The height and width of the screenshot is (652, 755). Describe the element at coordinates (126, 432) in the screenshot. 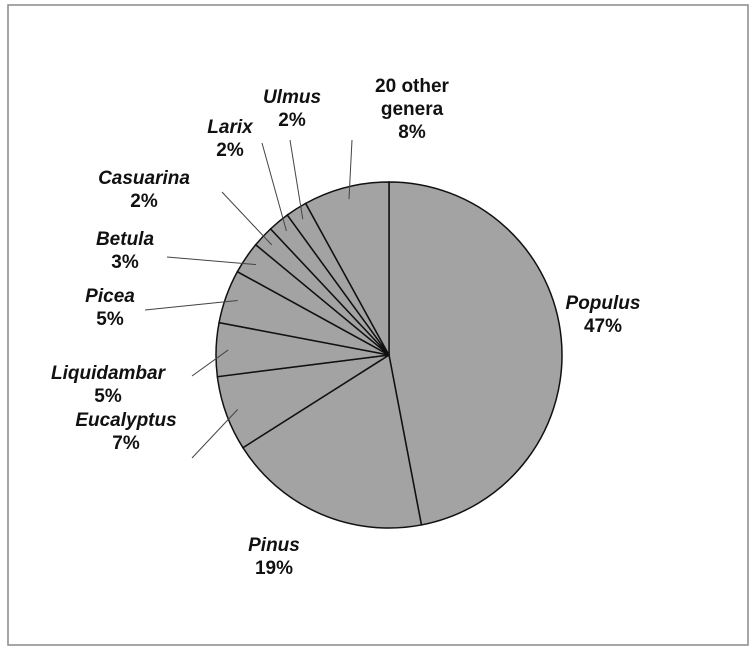

I see `slice-label: Eucalyptus 7%` at that location.